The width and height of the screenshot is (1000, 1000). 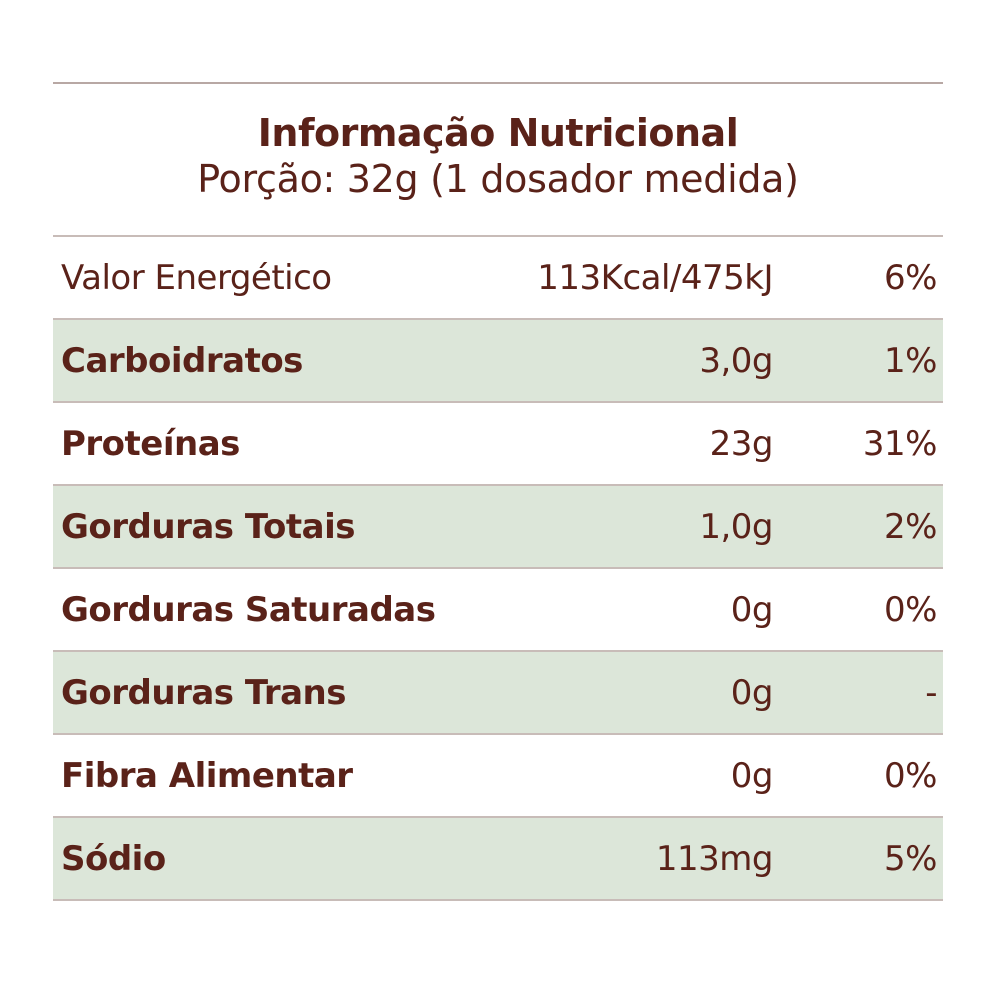 What do you see at coordinates (655, 277) in the screenshot?
I see `nutrient-amount: 113Kcal/475kJ` at bounding box center [655, 277].